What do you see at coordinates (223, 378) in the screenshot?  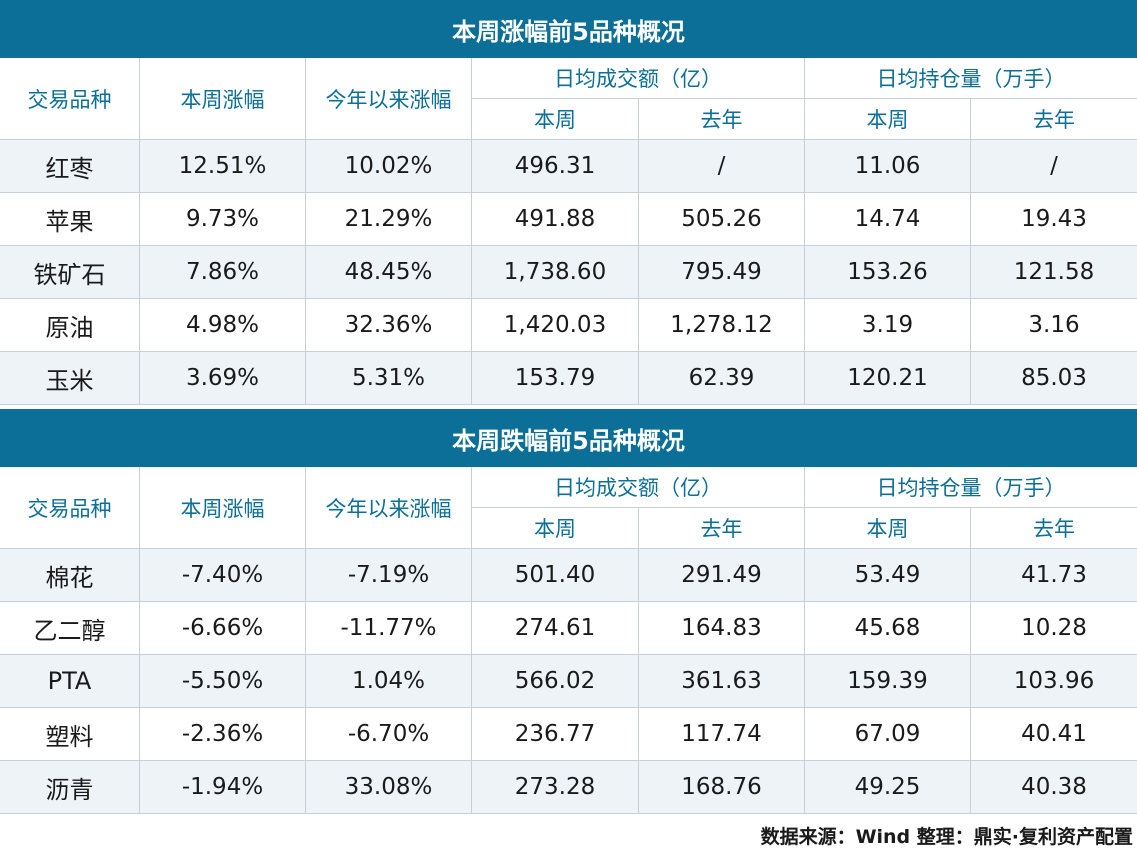 I see `week-change-cell: 3.69%` at bounding box center [223, 378].